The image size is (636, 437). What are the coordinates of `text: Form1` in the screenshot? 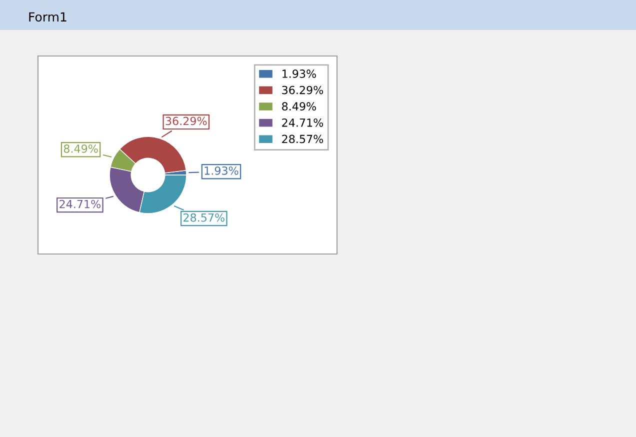 It's located at (47, 17).